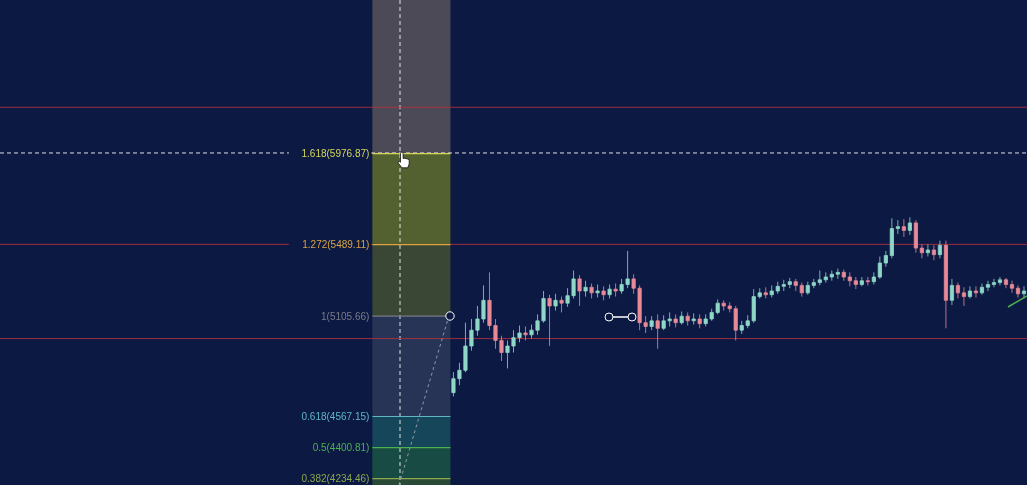 This screenshot has height=485, width=1027. What do you see at coordinates (335, 479) in the screenshot?
I see `ref-line-label: 0.382(4234.46)` at bounding box center [335, 479].